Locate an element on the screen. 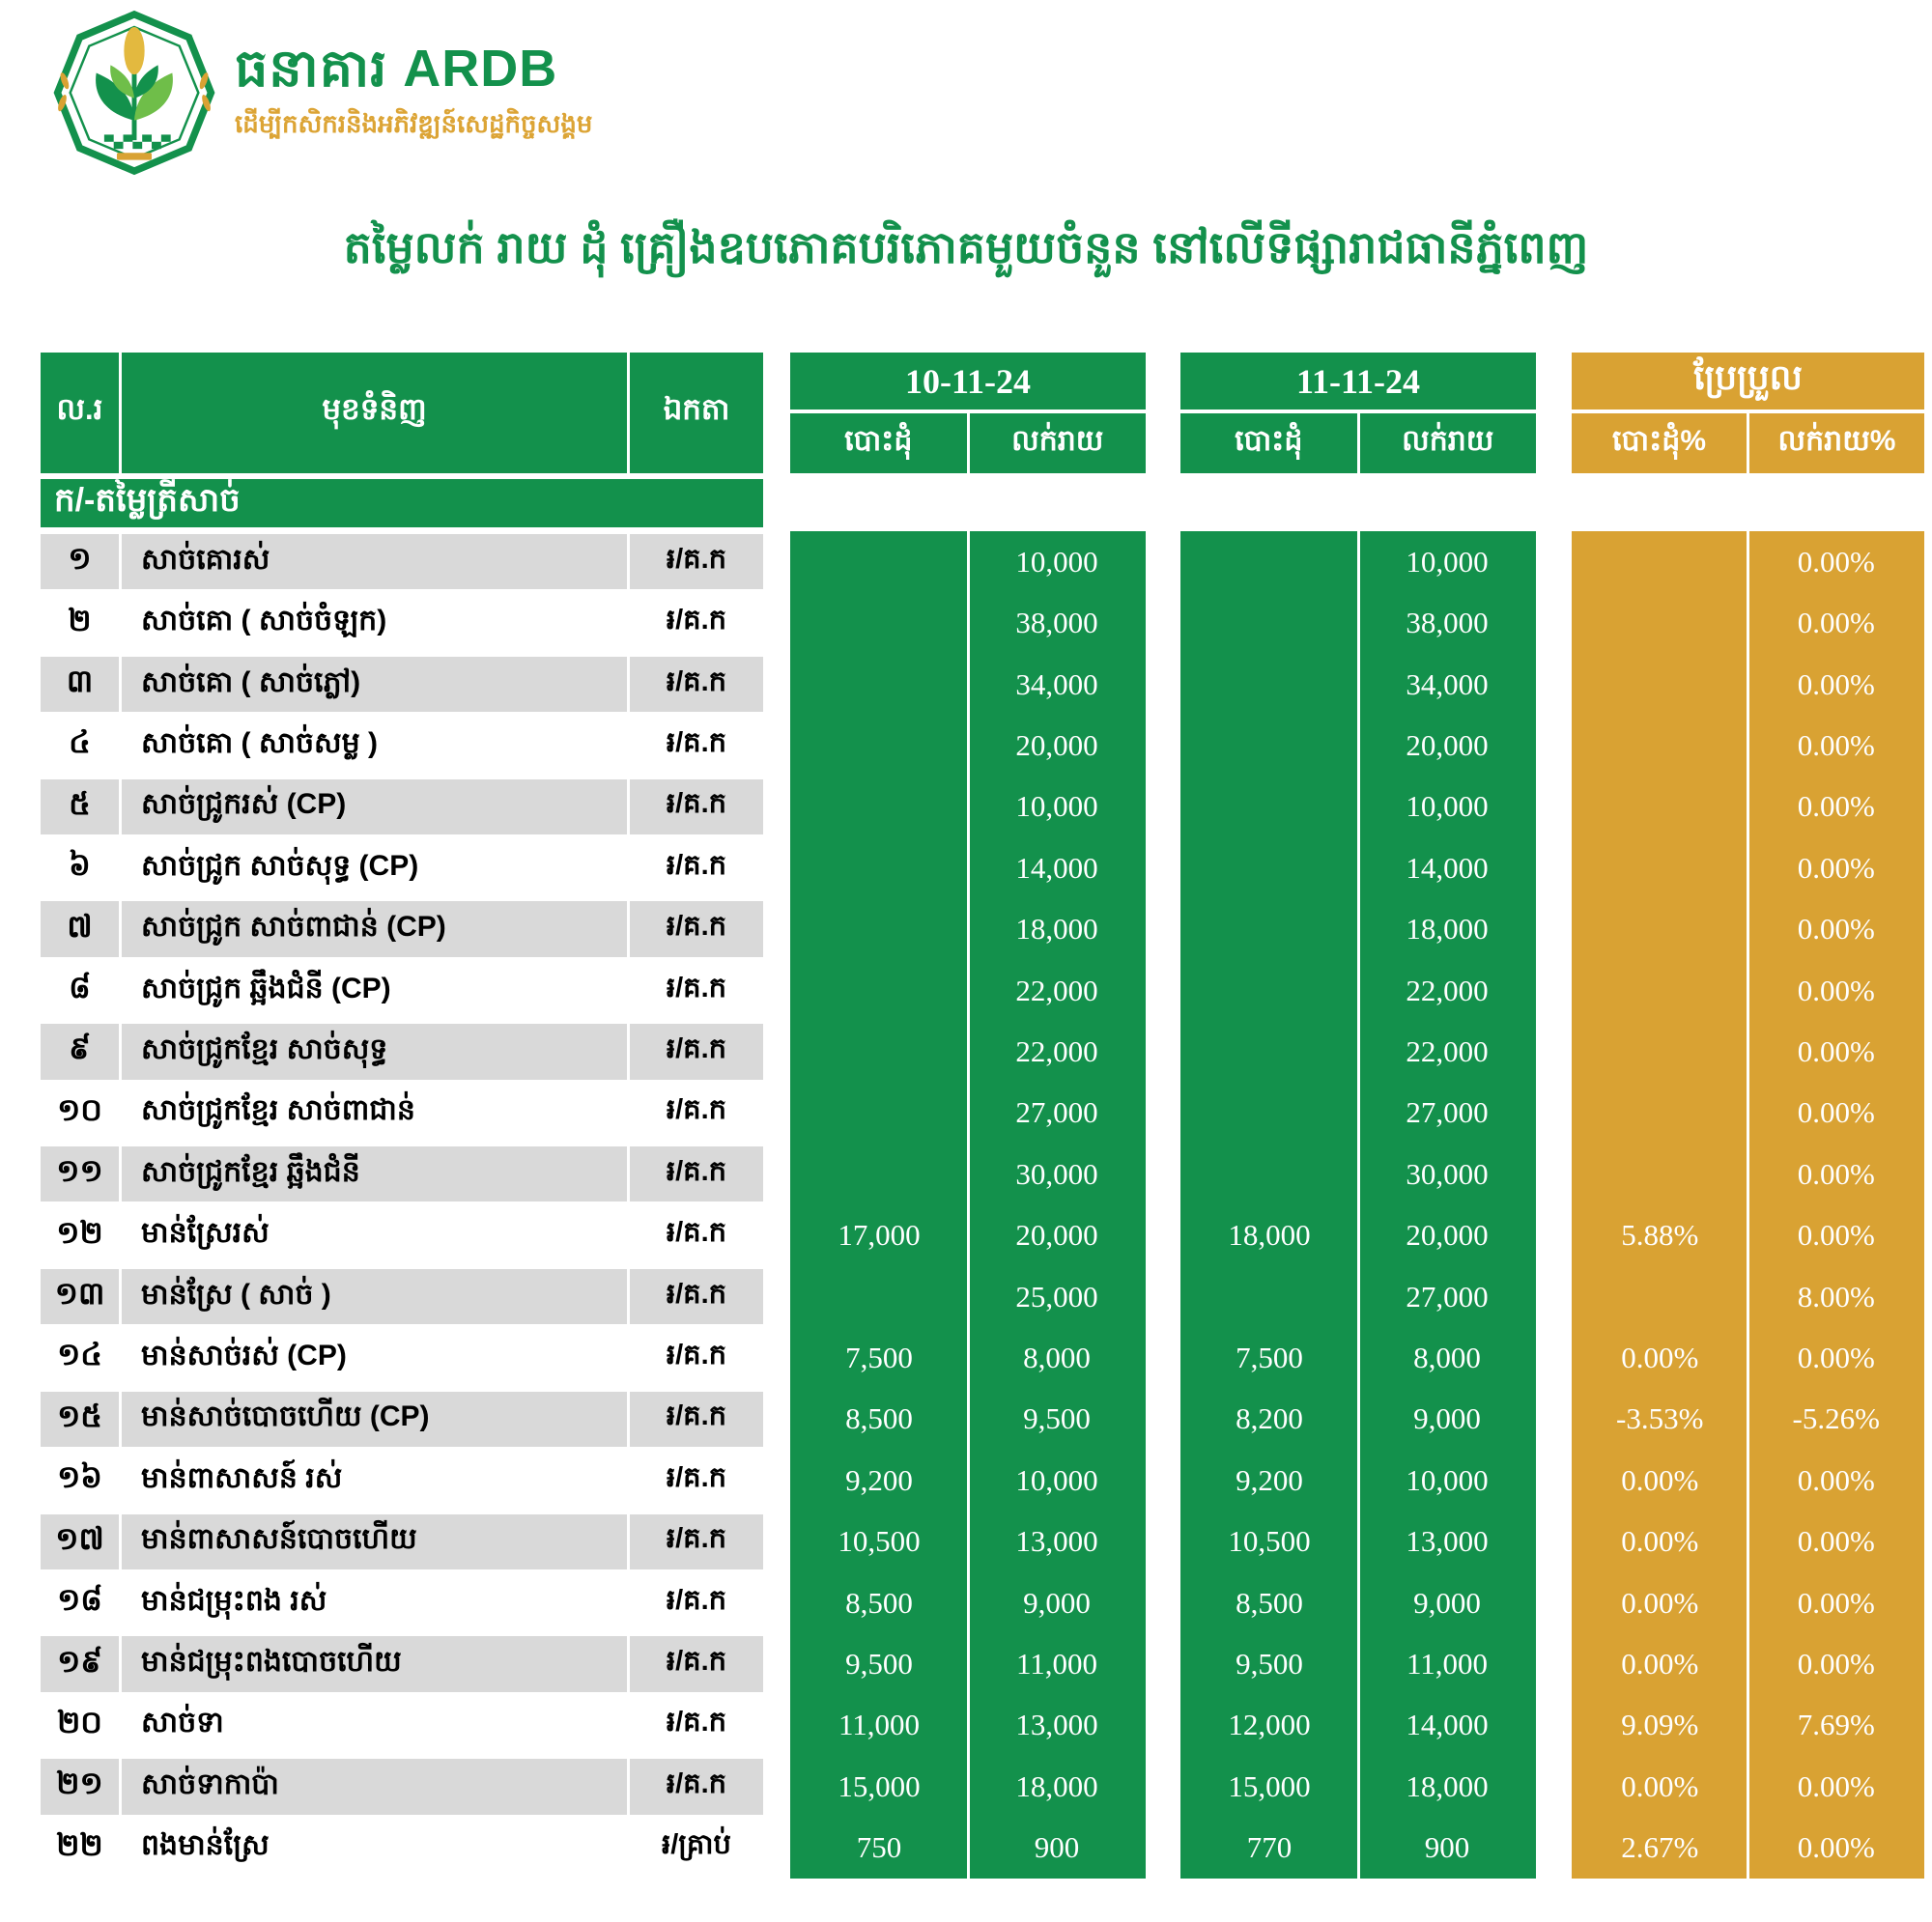 The height and width of the screenshot is (1922, 1932). cell-value: 900 is located at coordinates (1057, 1847).